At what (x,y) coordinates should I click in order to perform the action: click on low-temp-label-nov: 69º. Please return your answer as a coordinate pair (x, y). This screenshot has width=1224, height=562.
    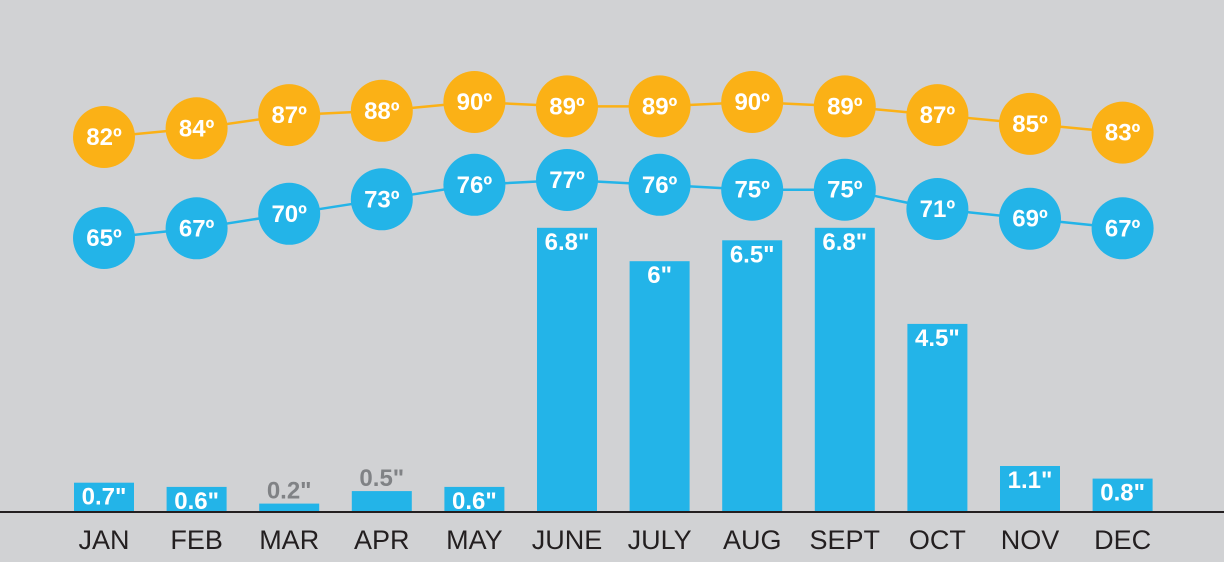
    Looking at the image, I should click on (1030, 219).